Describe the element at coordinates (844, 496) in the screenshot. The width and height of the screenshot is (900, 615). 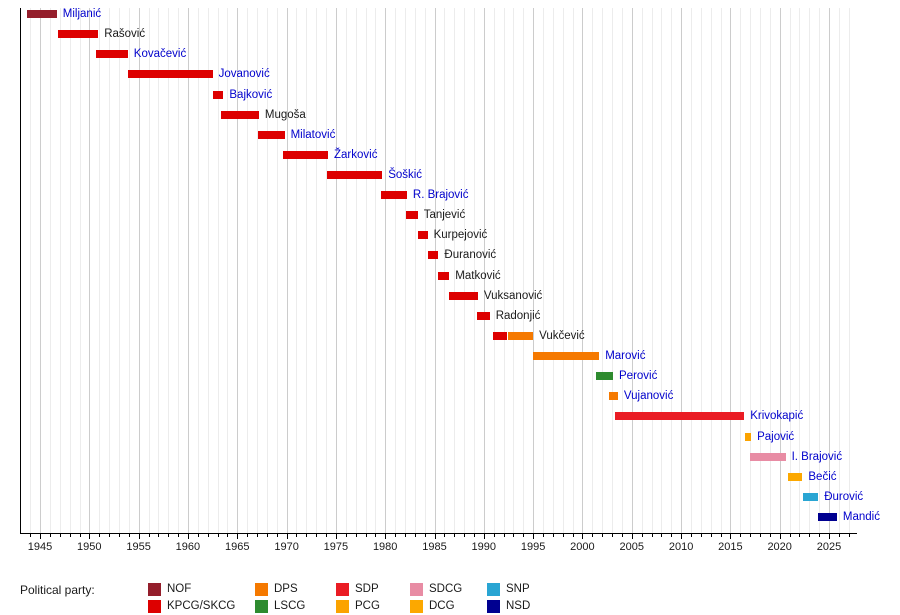
I see `row-label: Đurović` at that location.